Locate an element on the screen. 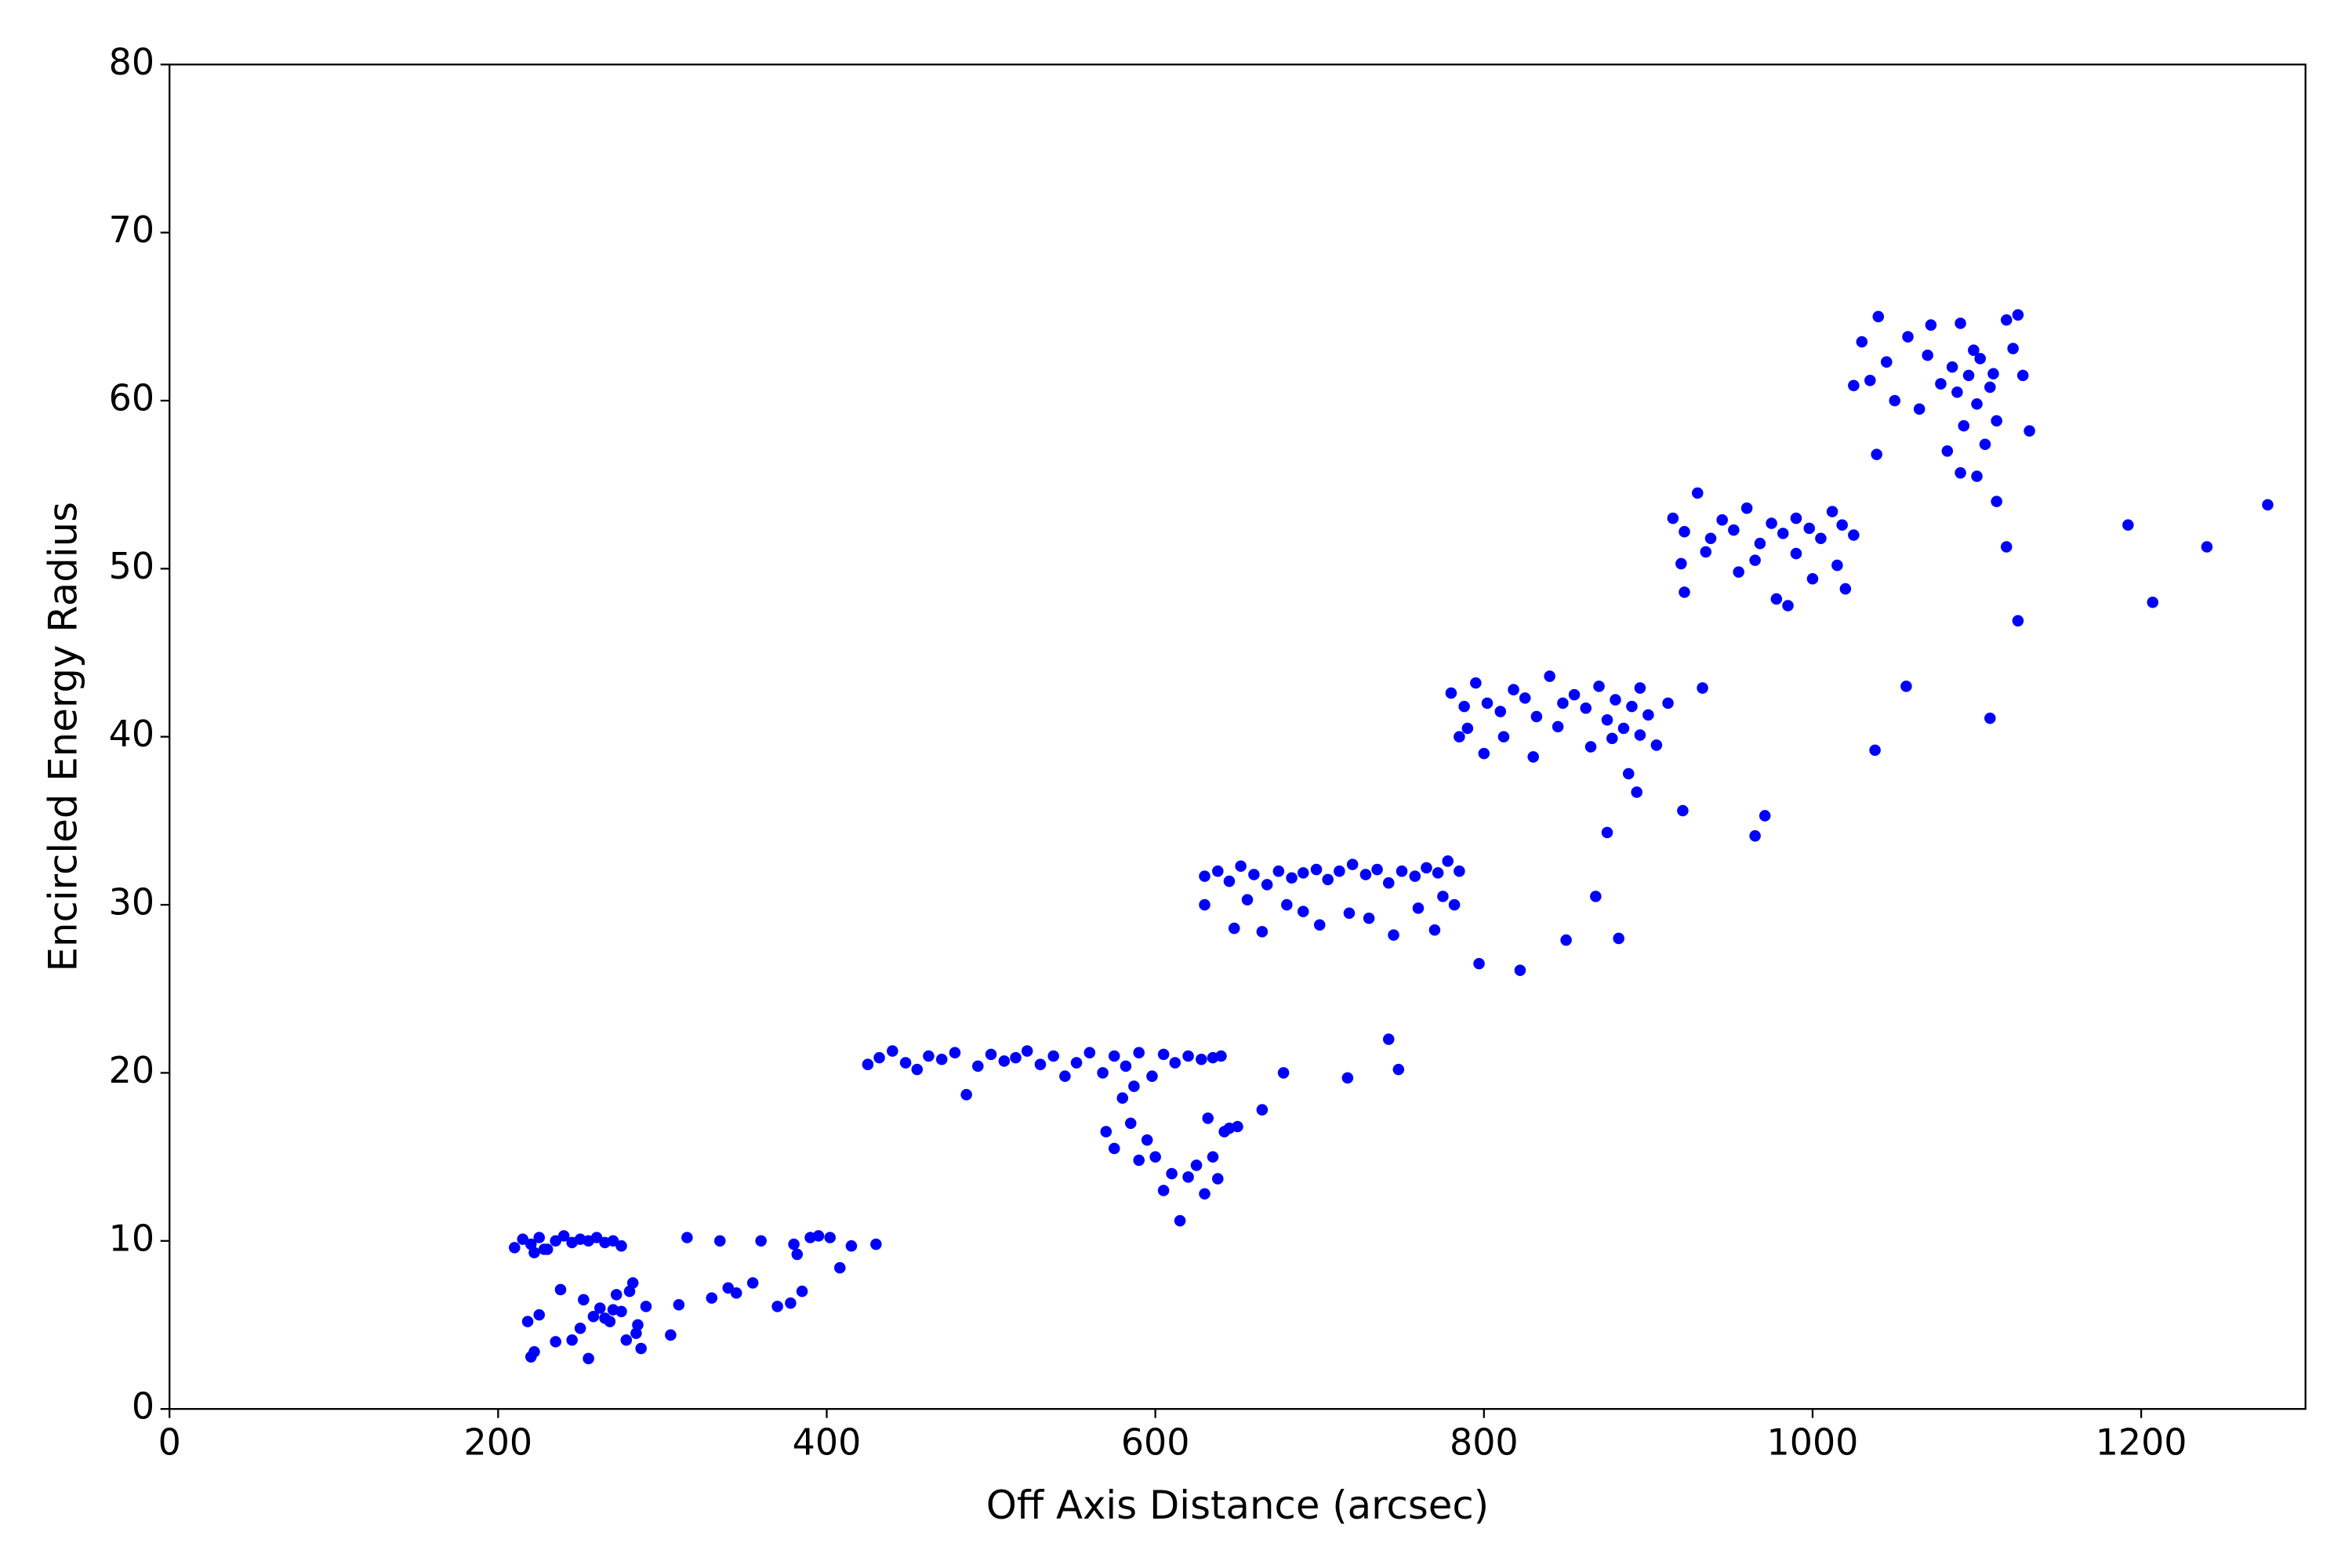 The height and width of the screenshot is (1568, 2352). x-tick-label: 0 is located at coordinates (169, 1443).